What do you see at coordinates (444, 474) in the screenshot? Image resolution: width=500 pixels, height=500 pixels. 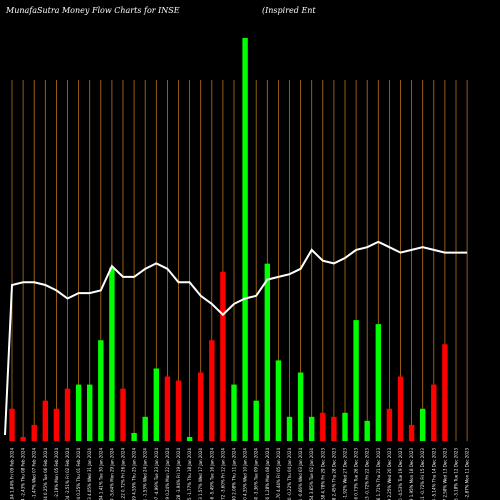 I see `x-tick-label: 4.37 2.58% Wed 13 Dec 2023` at bounding box center [444, 474].